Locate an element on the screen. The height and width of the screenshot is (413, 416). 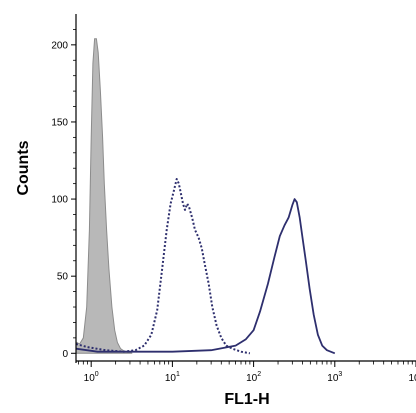
y-tick-label: 50 is located at coordinates (63, 277).